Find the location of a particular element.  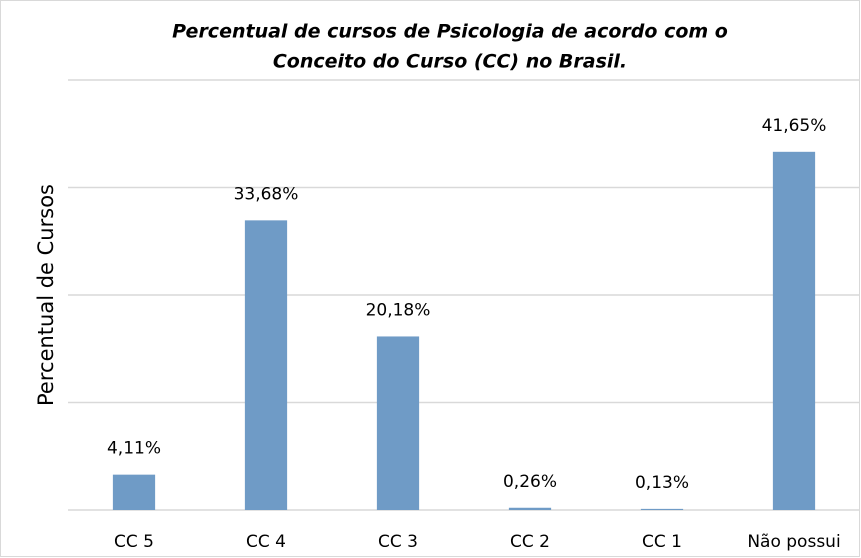

data-label: 0,26% is located at coordinates (530, 482).